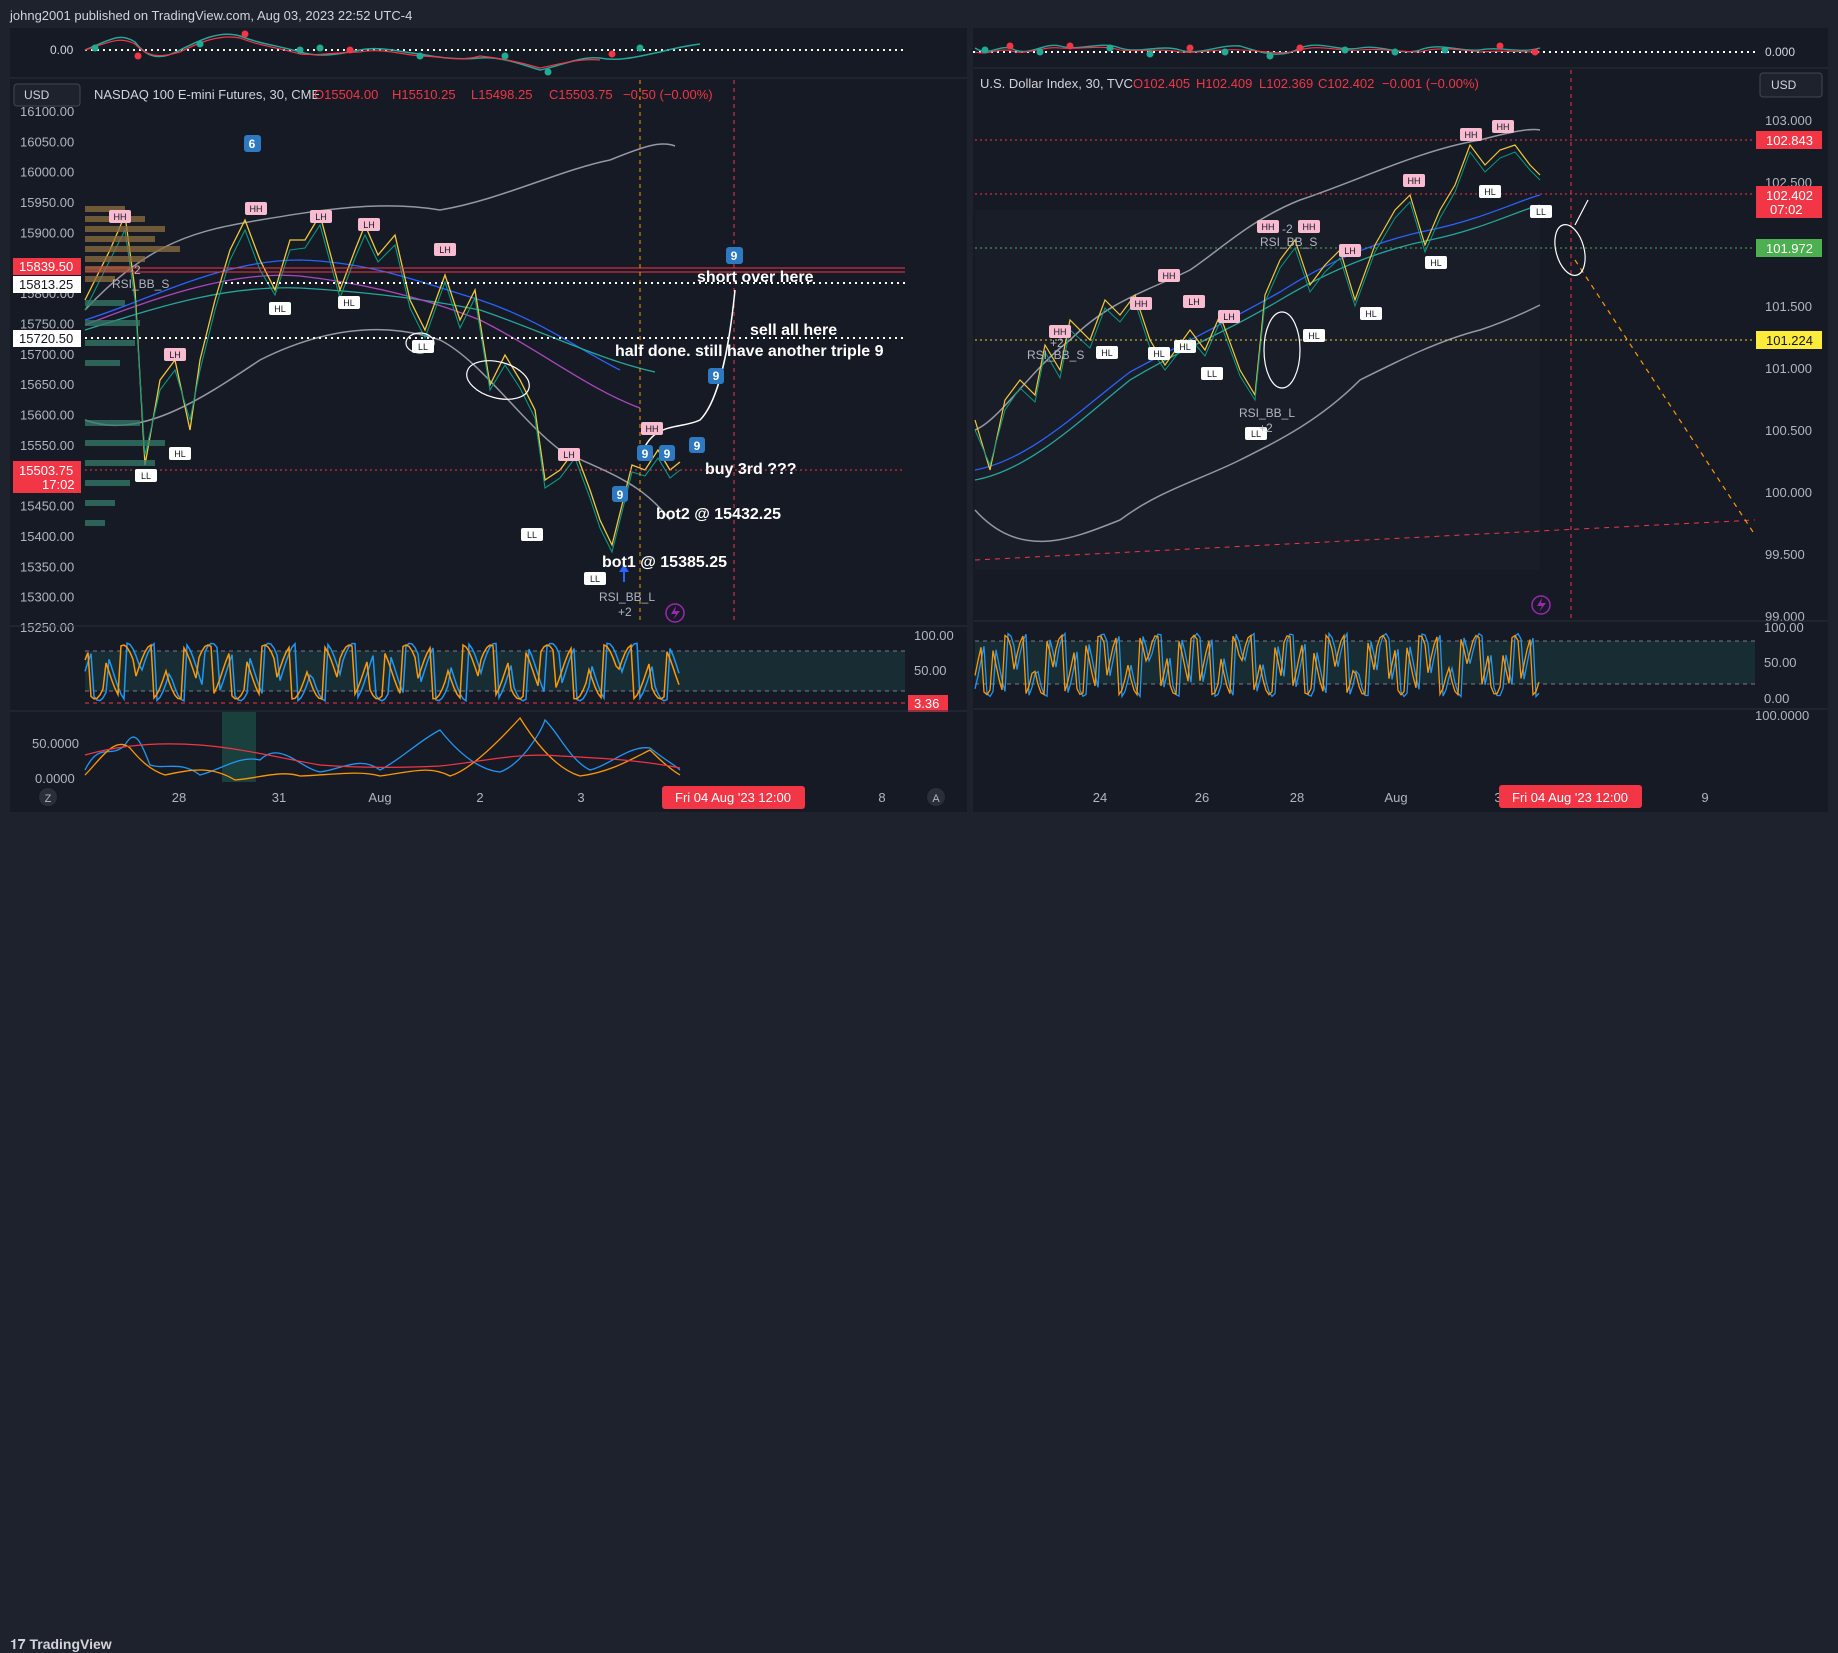  What do you see at coordinates (47, 597) in the screenshot?
I see `left-price-tick: 15300.00` at bounding box center [47, 597].